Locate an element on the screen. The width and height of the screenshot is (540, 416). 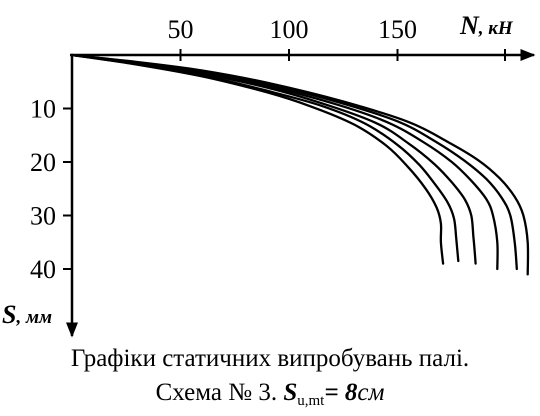
chart-caption-title: Графіки статичних випробувань палі. is located at coordinates (270, 358).